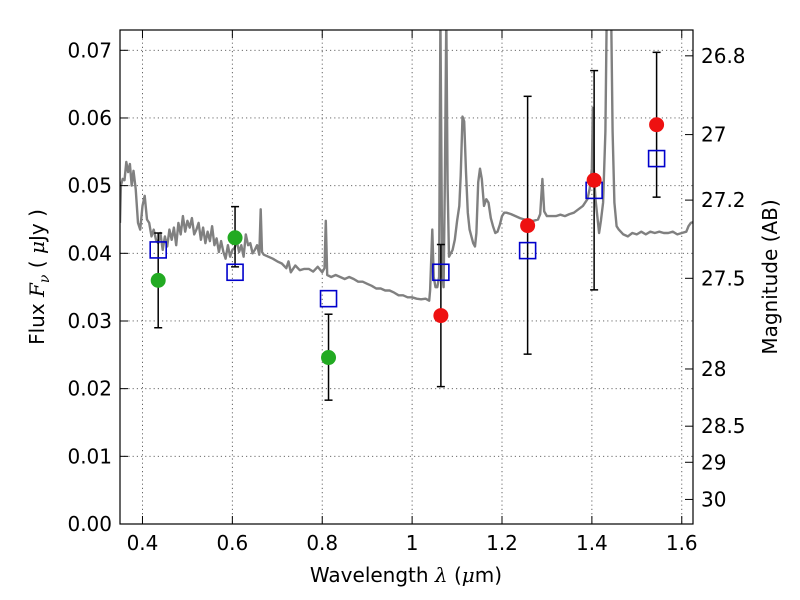 The width and height of the screenshot is (800, 600). What do you see at coordinates (713, 499) in the screenshot?
I see `mag-tick-label: 30` at bounding box center [713, 499].